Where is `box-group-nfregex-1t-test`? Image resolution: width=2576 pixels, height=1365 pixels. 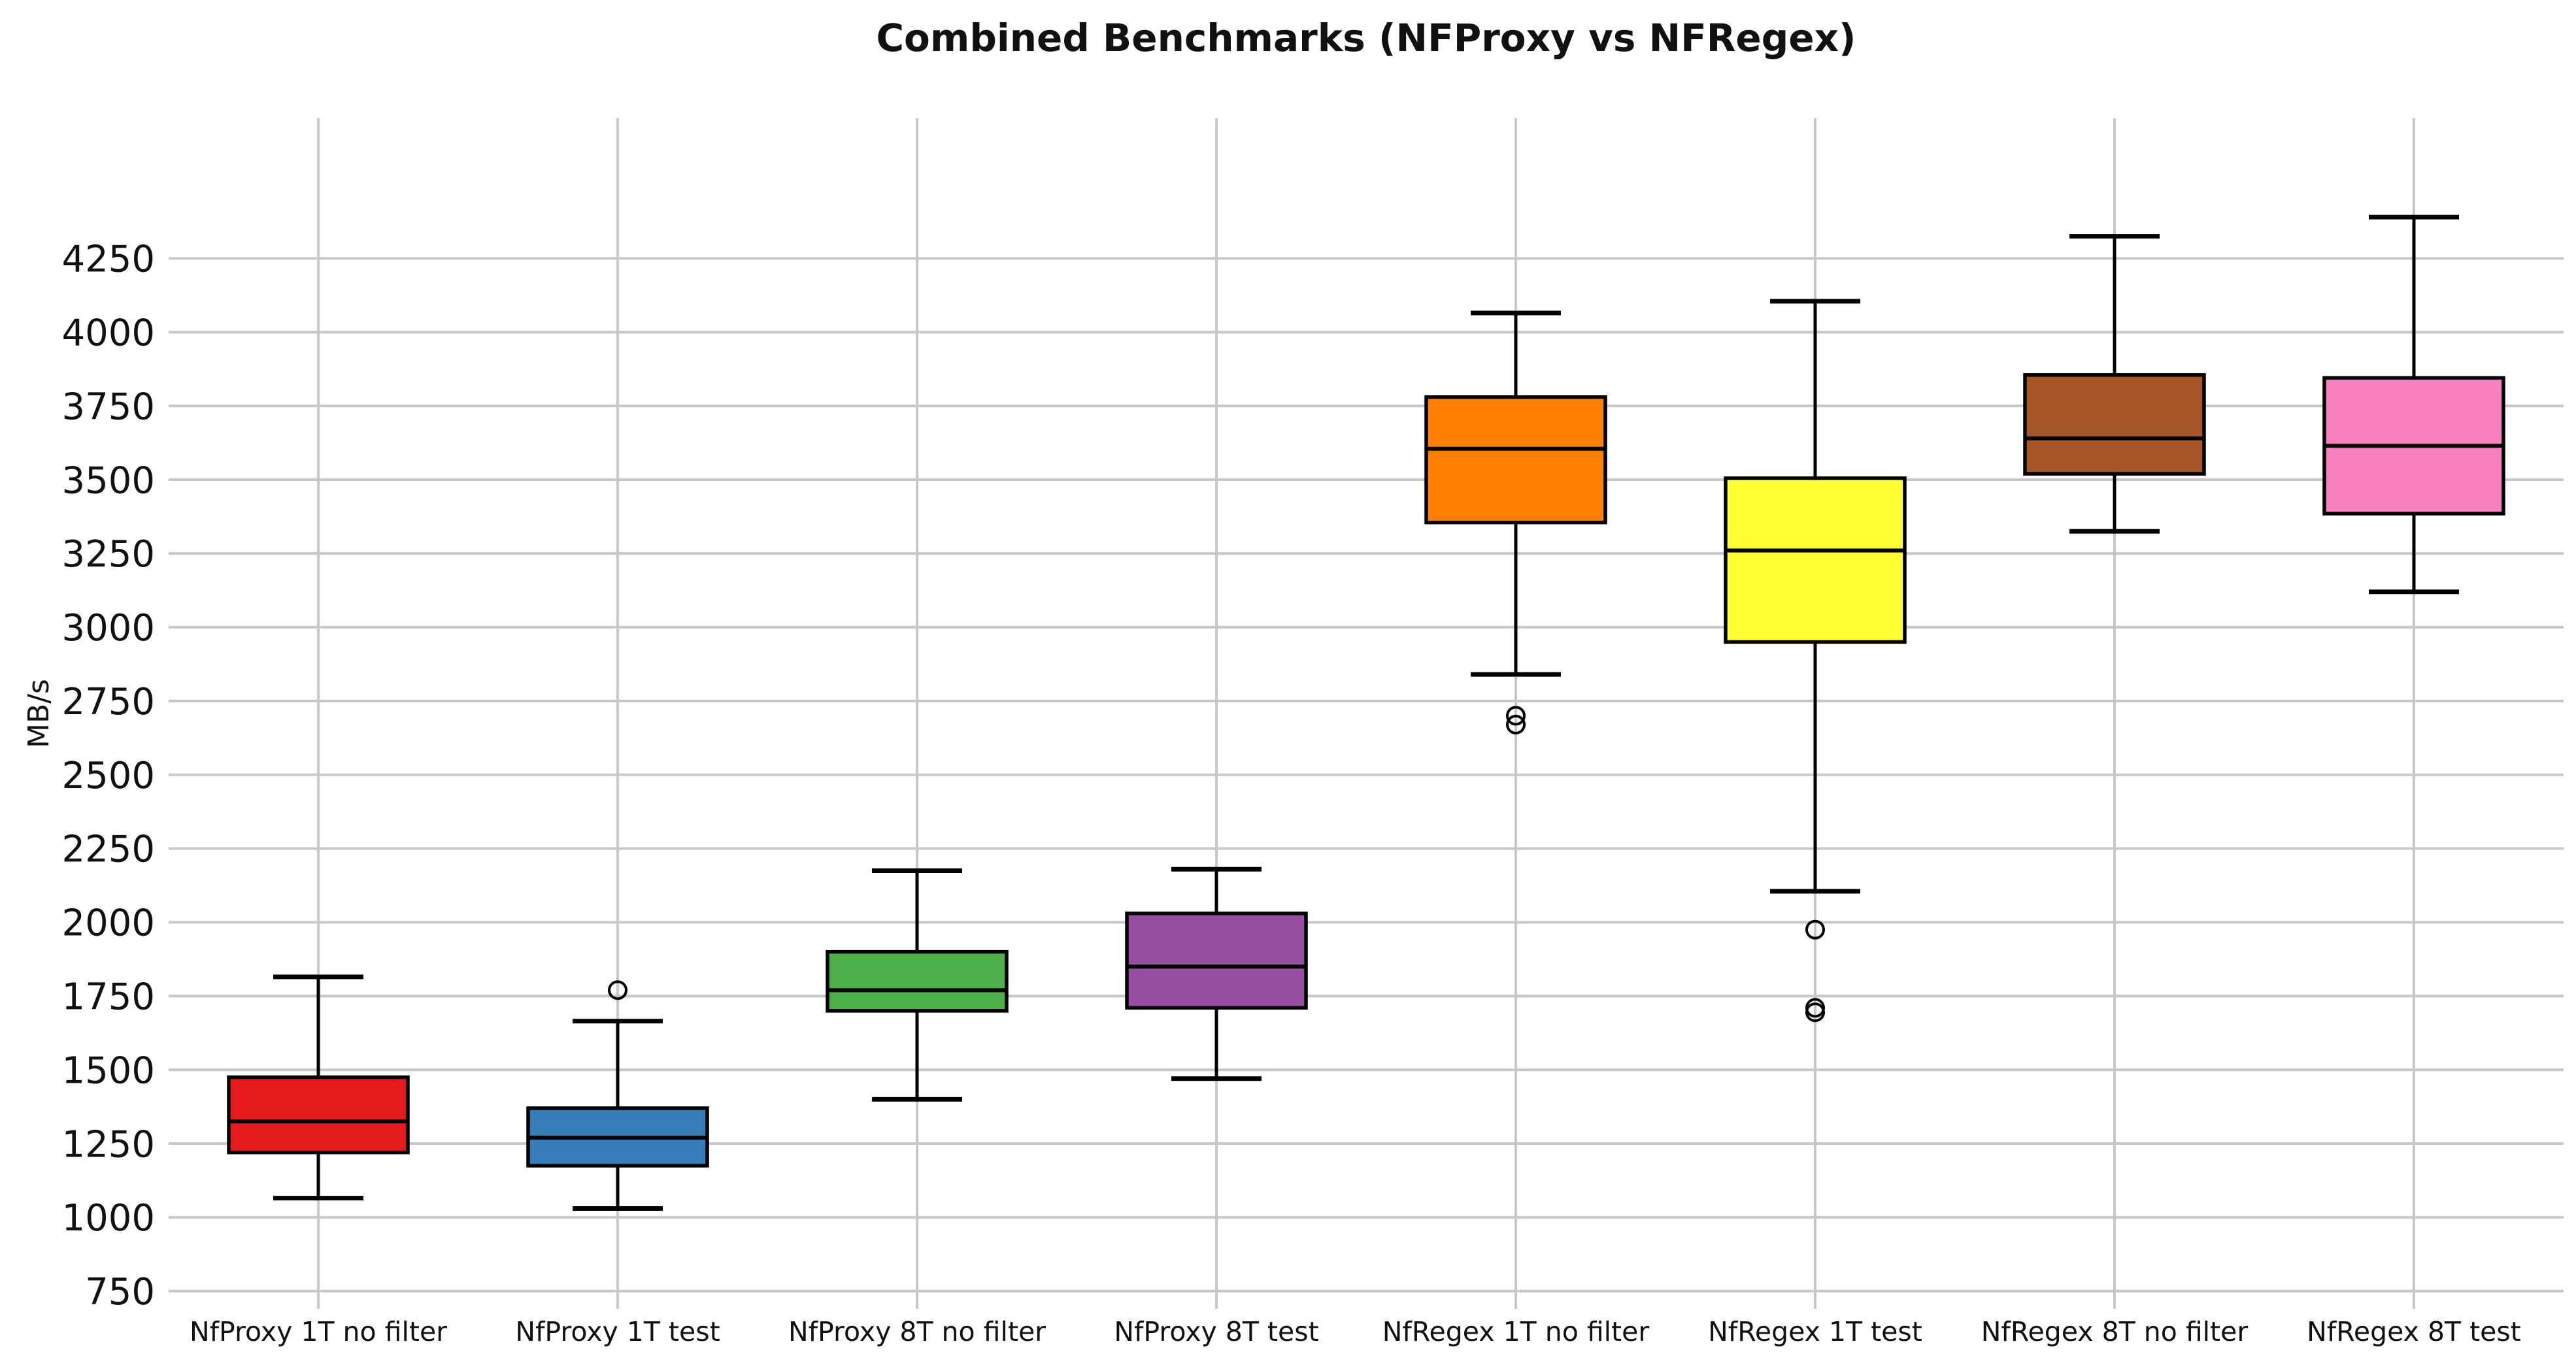
box-group-nfregex-1t-test is located at coordinates (1816, 661).